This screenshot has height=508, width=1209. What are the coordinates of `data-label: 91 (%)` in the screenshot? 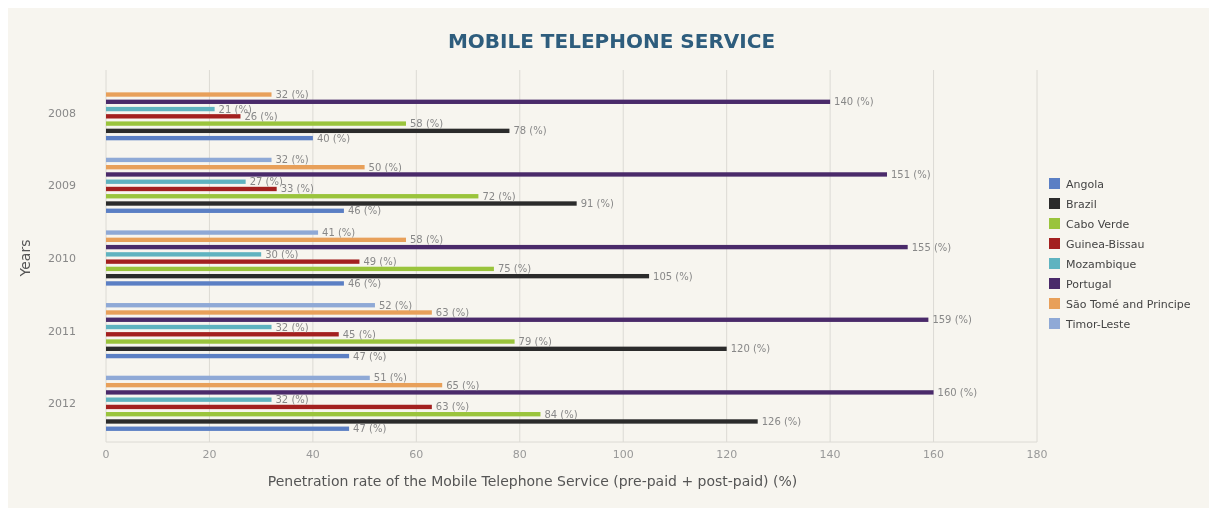 It's located at (597, 204).